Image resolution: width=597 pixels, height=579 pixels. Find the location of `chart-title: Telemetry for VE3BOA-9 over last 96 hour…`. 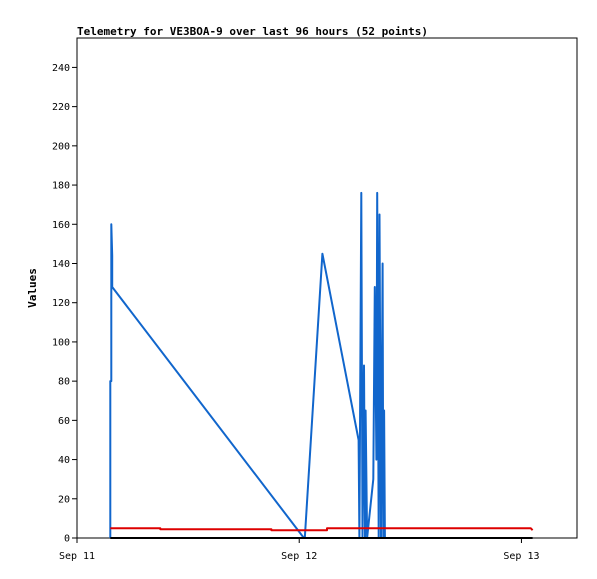

chart-title: Telemetry for VE3BOA-9 over last 96 hour… is located at coordinates (252, 31).